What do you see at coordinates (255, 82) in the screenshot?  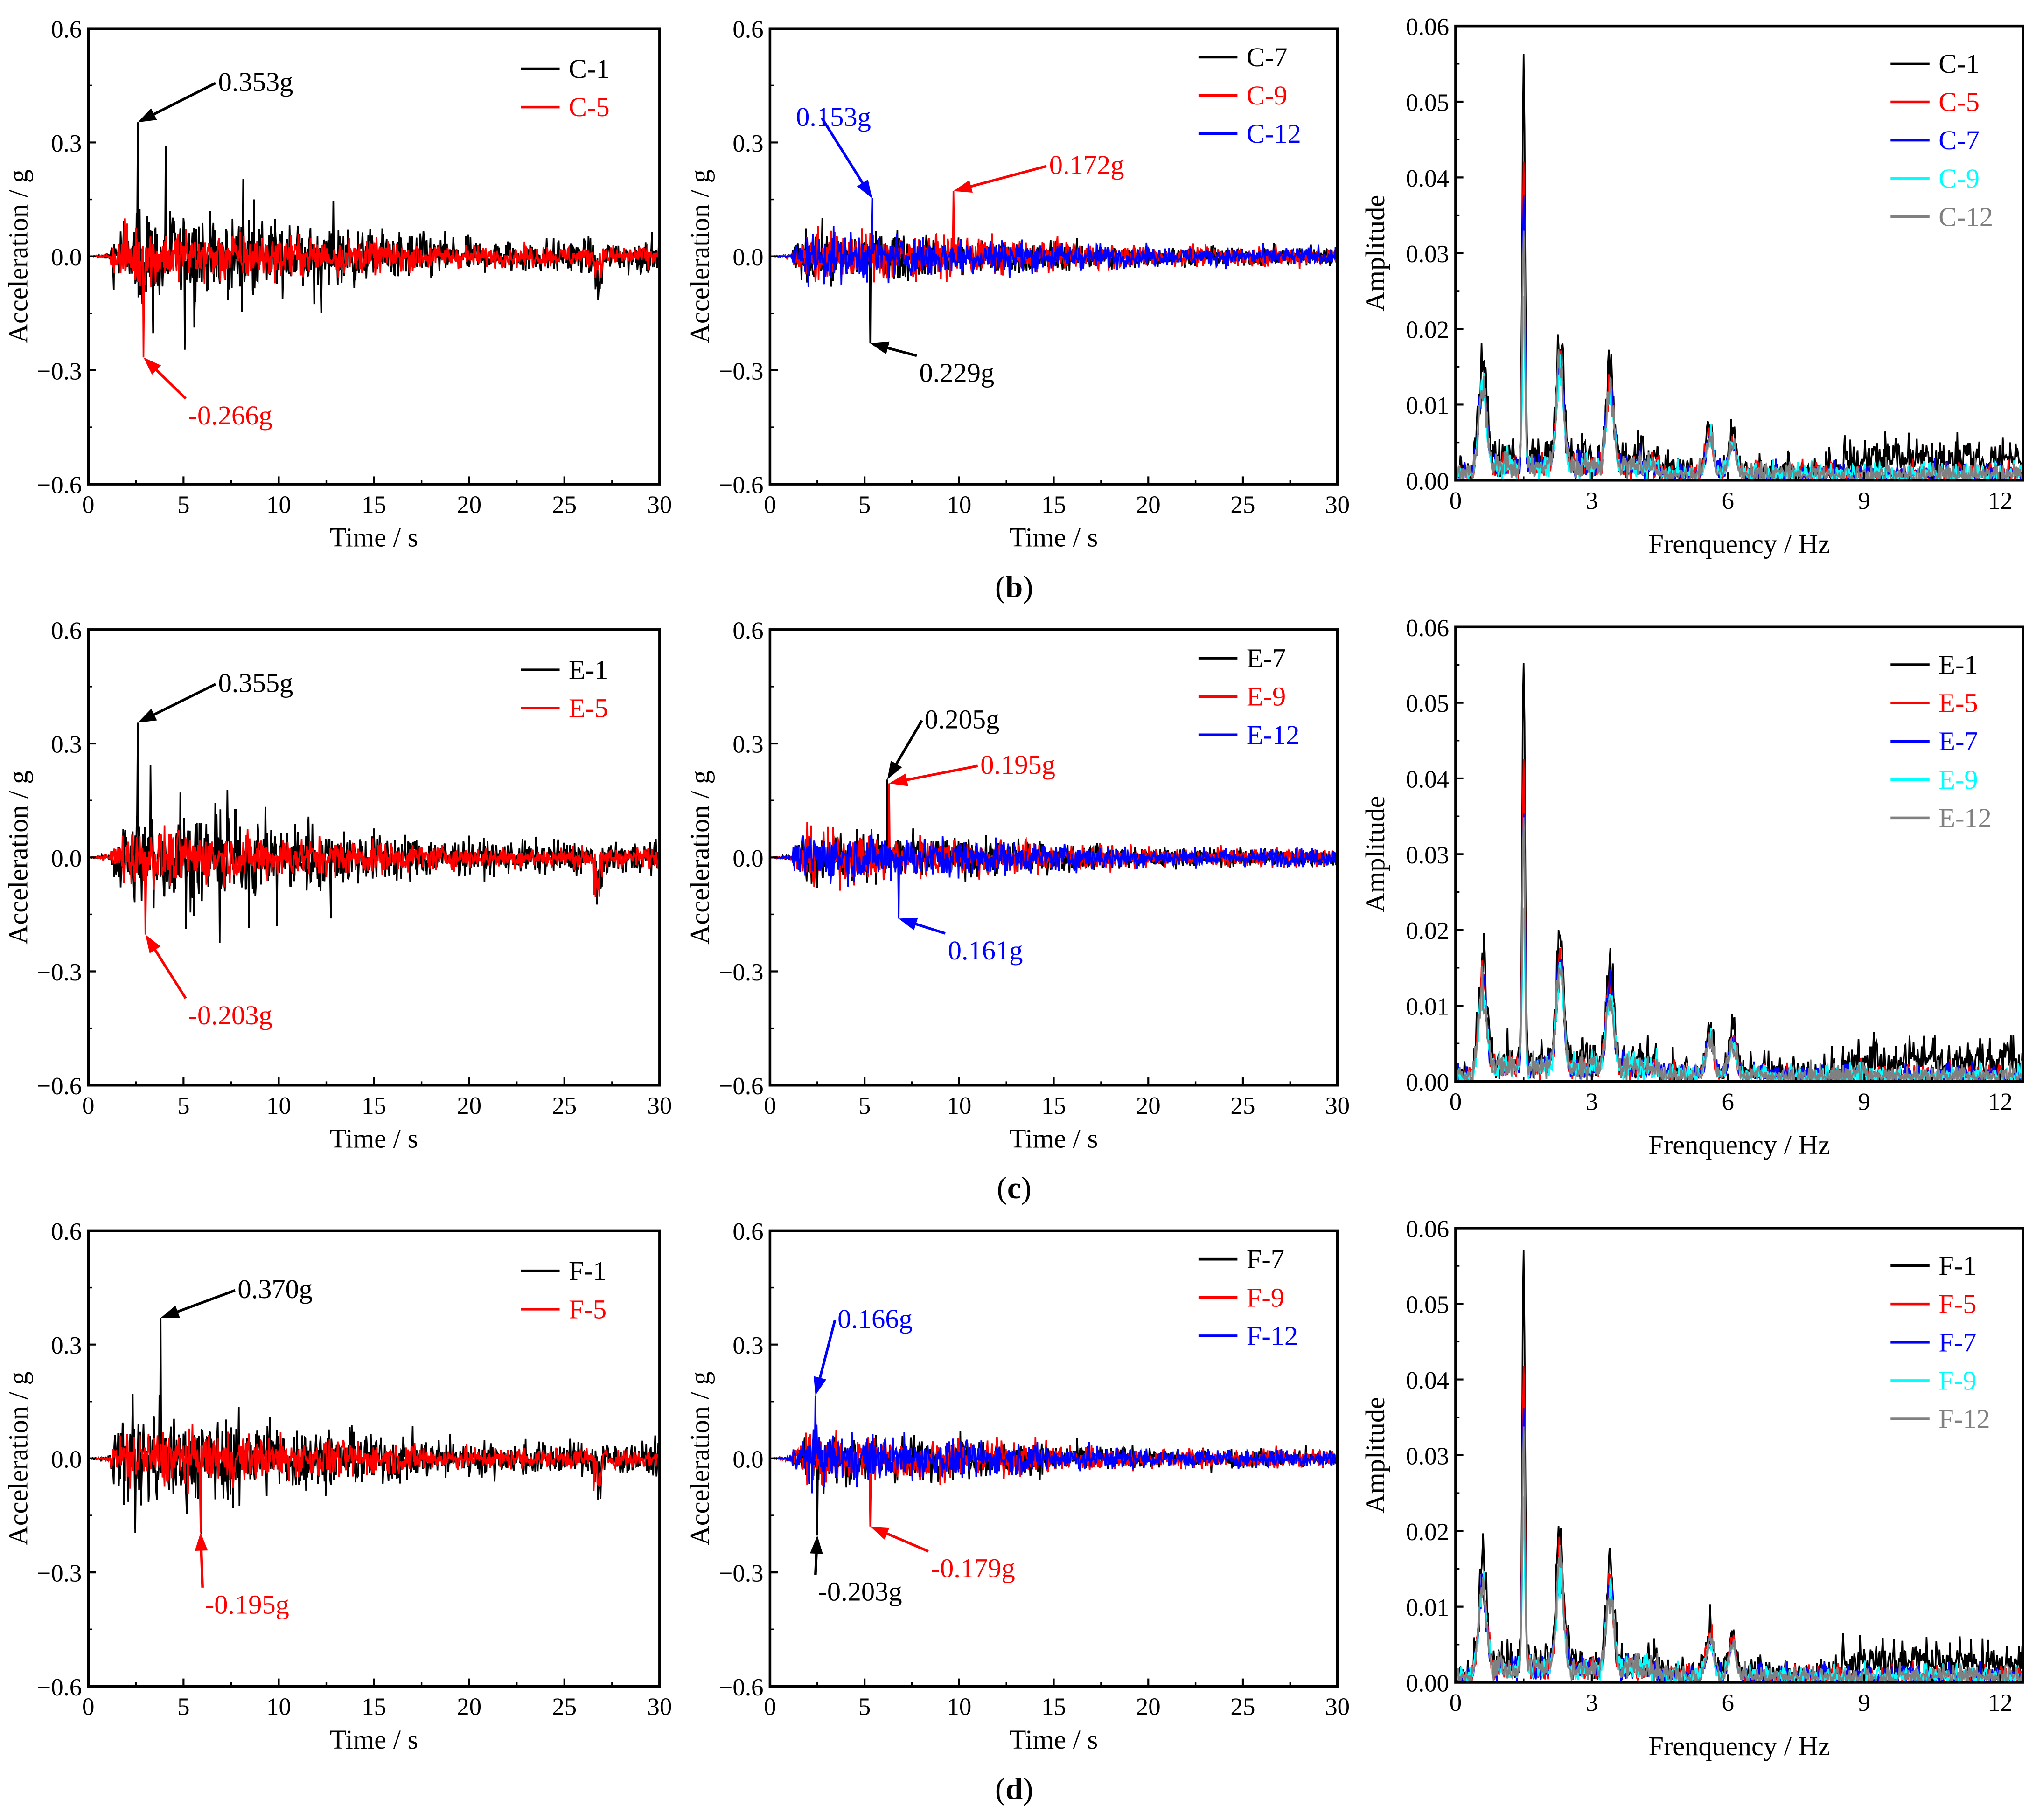 I see `annotation-label: 0.353g` at bounding box center [255, 82].